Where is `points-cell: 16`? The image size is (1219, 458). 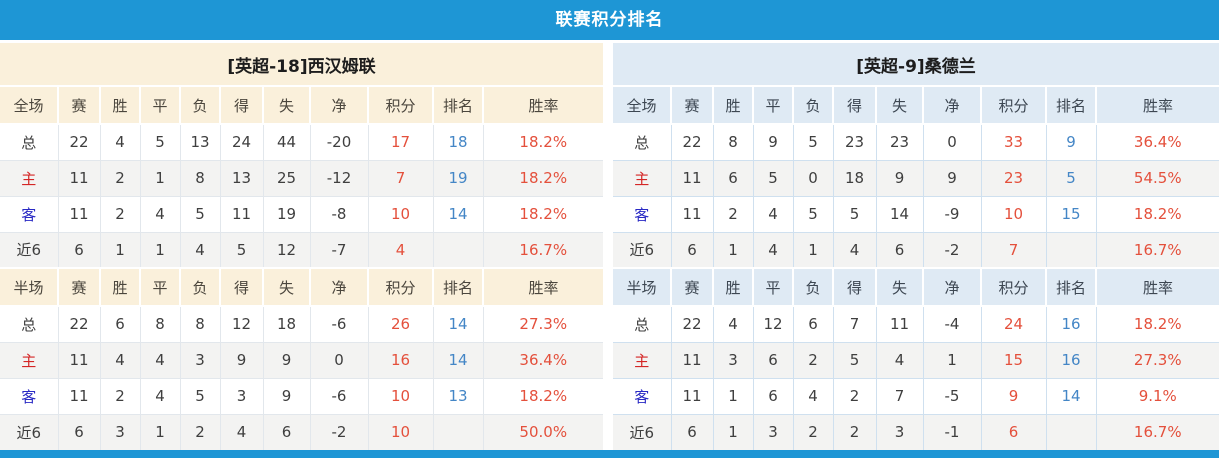
points-cell: 16 is located at coordinates (400, 359).